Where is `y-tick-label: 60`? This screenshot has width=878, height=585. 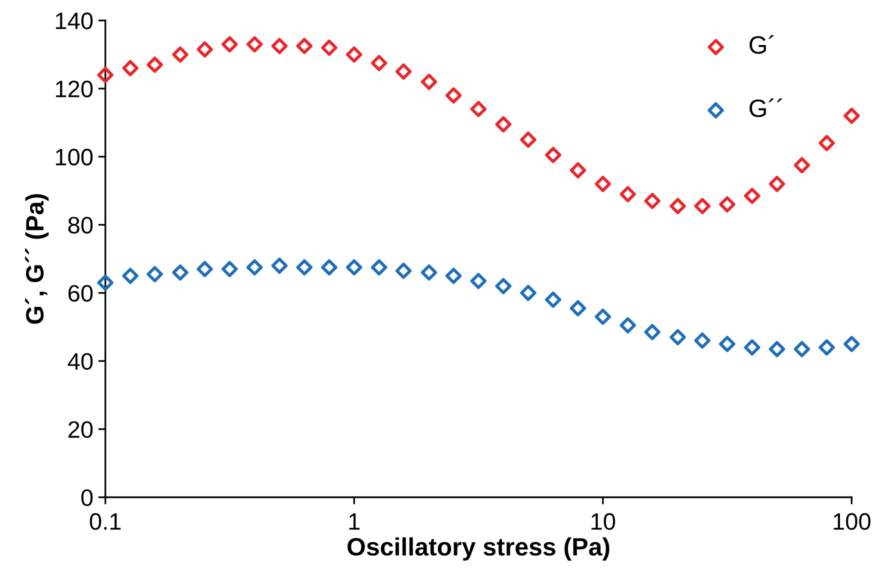
y-tick-label: 60 is located at coordinates (80, 293).